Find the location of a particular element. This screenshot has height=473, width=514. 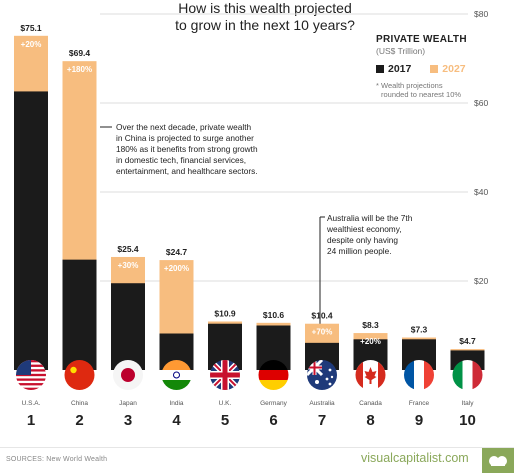

australia-annotation-line: despite only having is located at coordinates (363, 240).